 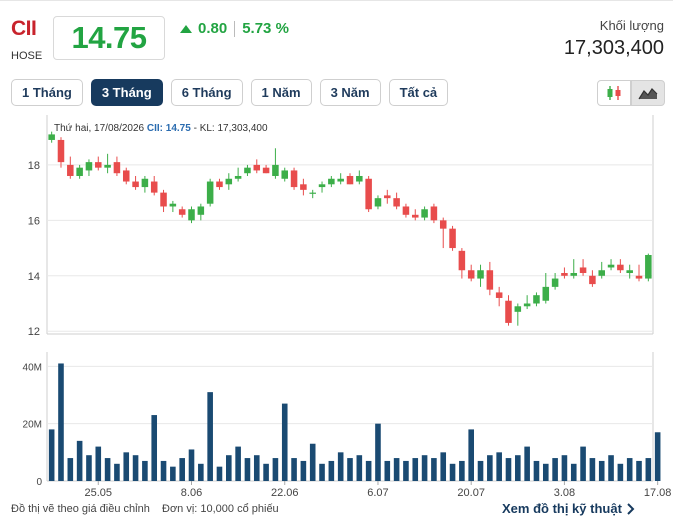 I want to click on tab-6-months: 6 Tháng, so click(x=206, y=92).